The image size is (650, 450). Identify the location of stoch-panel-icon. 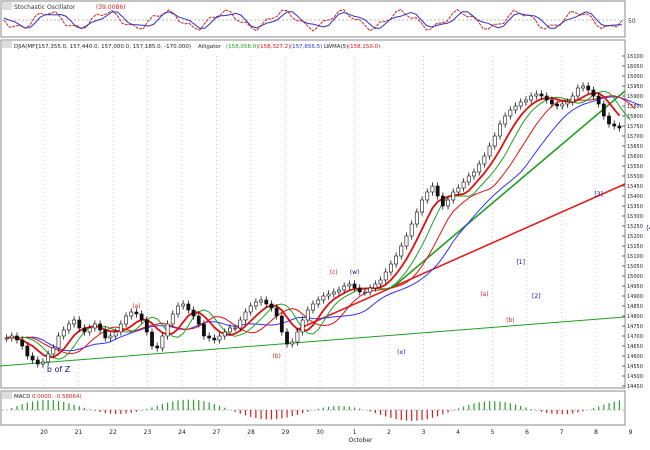
(7, 6).